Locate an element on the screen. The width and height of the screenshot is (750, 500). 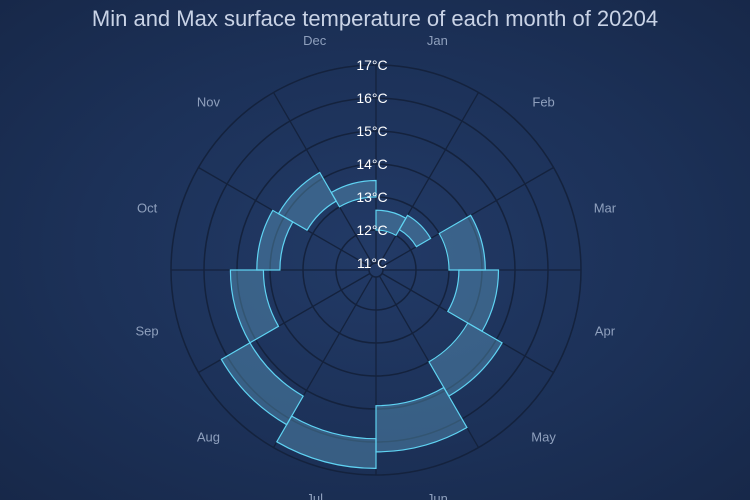
radial-tick-label: 15°C is located at coordinates (371, 131).